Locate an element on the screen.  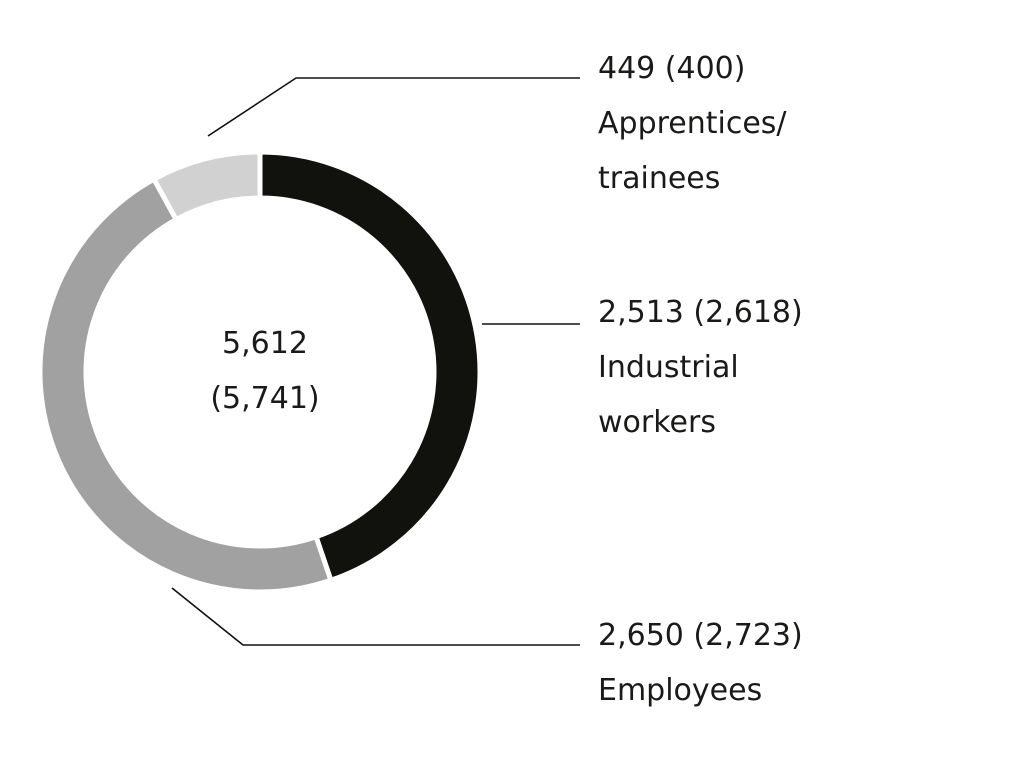
leader-apprentices is located at coordinates (393, 107).